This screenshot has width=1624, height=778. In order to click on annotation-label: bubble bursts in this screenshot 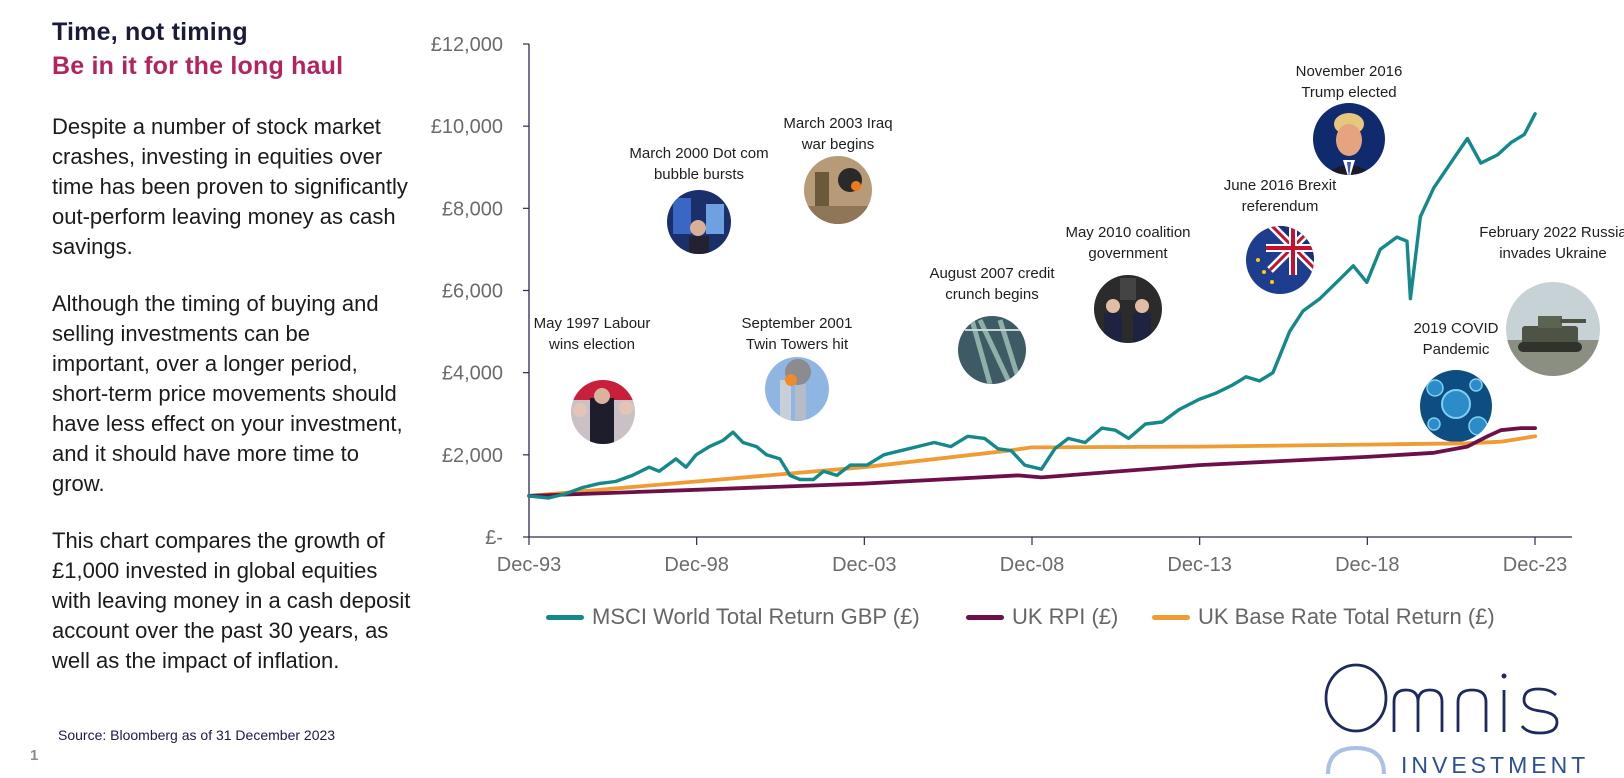, I will do `click(699, 174)`.